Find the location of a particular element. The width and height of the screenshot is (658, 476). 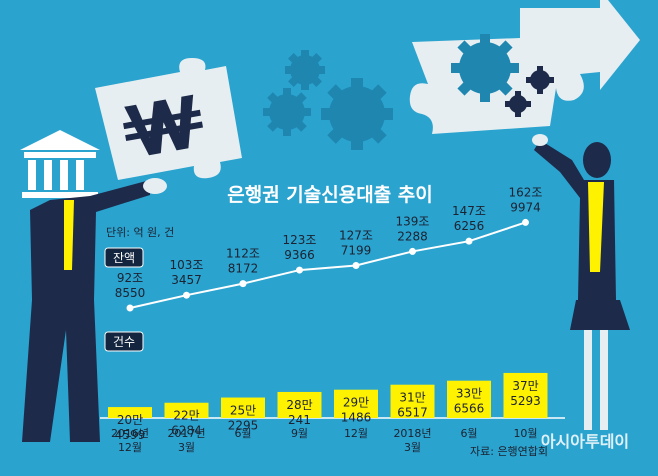

businessman-illustration is located at coordinates (93, 286).